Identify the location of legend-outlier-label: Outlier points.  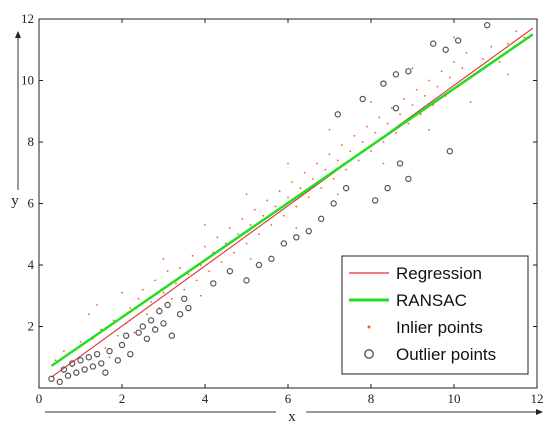
(446, 354).